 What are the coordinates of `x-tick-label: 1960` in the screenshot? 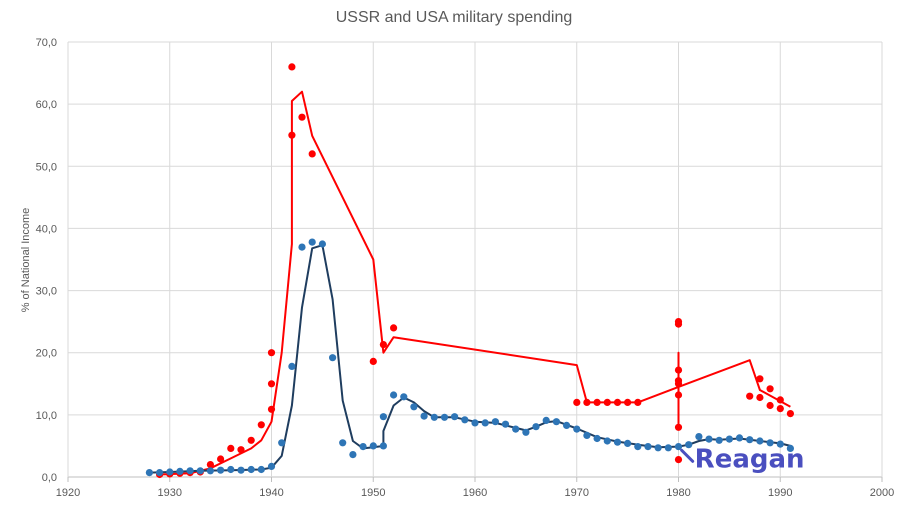 It's located at (475, 493).